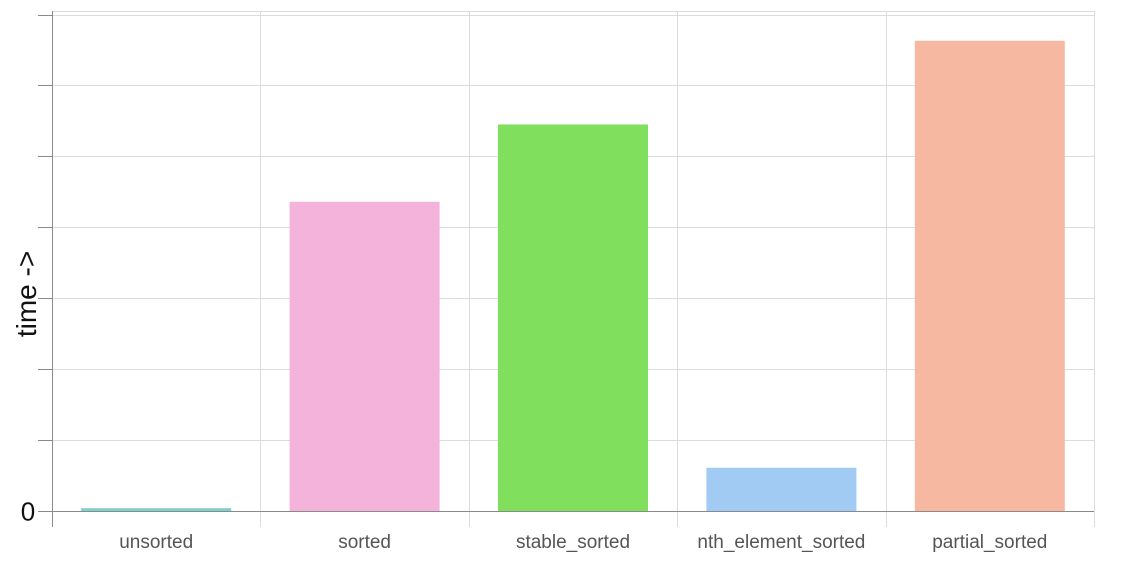  Describe the element at coordinates (28, 512) in the screenshot. I see `y-tick-label: 0` at that location.